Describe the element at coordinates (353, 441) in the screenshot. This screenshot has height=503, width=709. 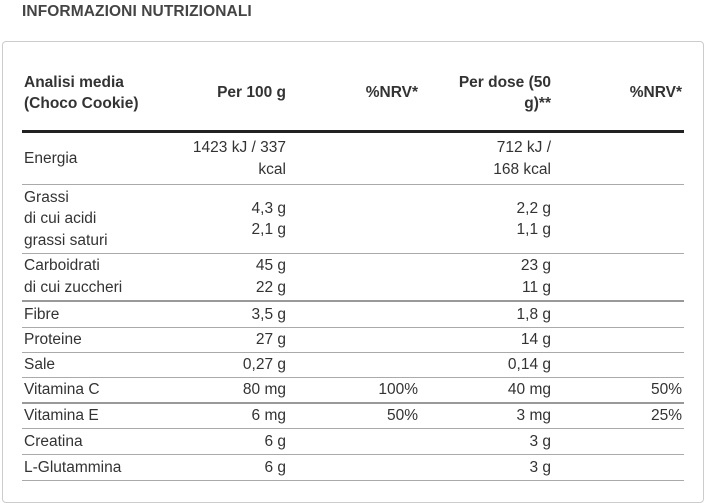
I see `table-row: Creatina 6 g 3 g` at that location.